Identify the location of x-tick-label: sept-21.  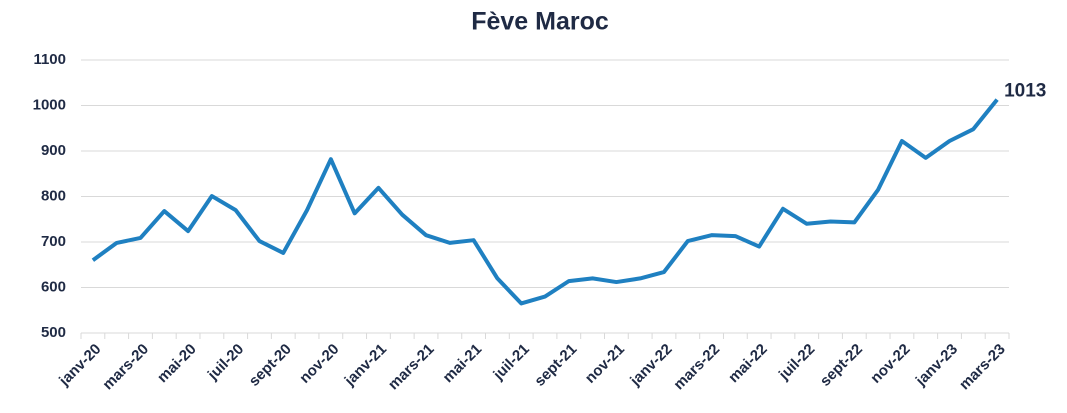
(555, 365).